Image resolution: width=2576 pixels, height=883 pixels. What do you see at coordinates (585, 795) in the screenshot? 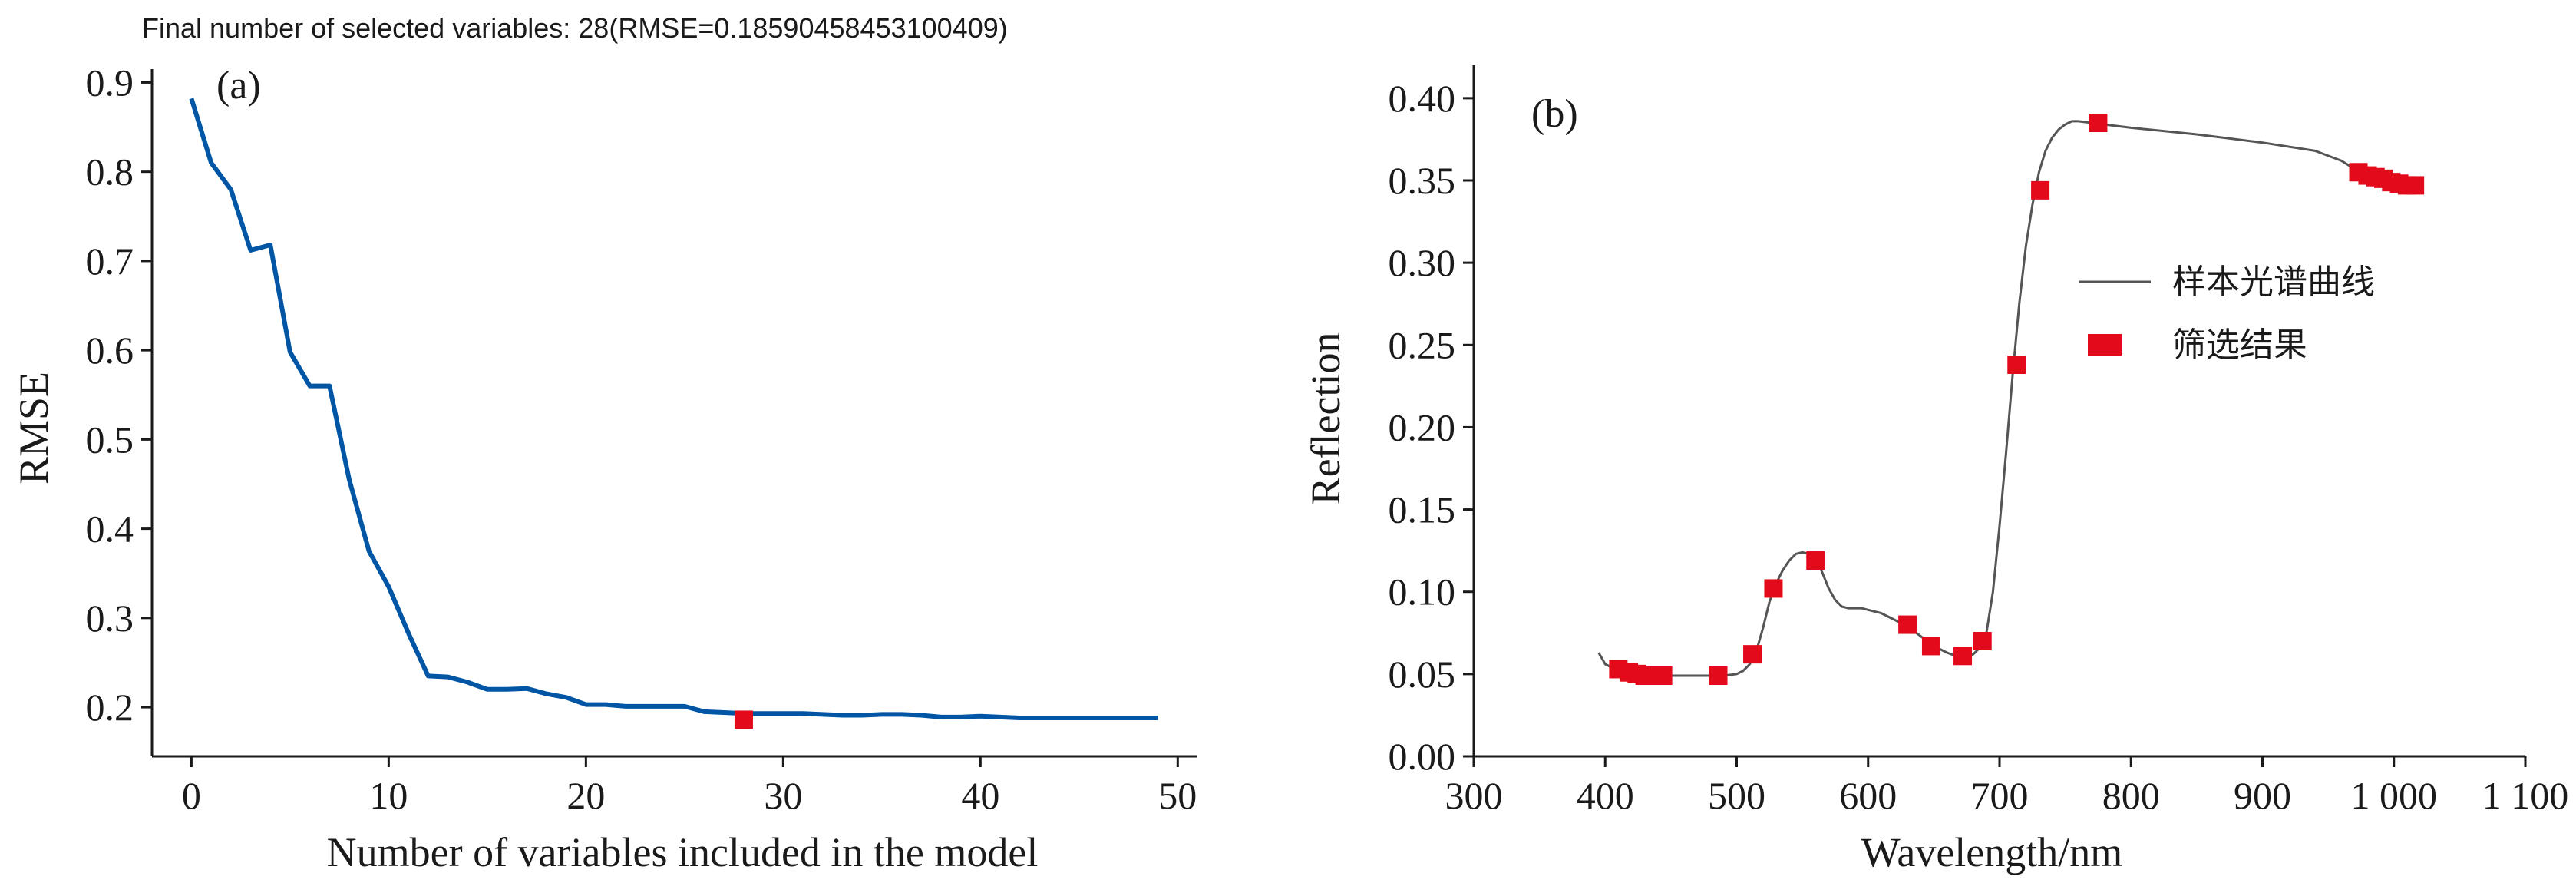
I see `x-tick-label: 20` at bounding box center [585, 795].